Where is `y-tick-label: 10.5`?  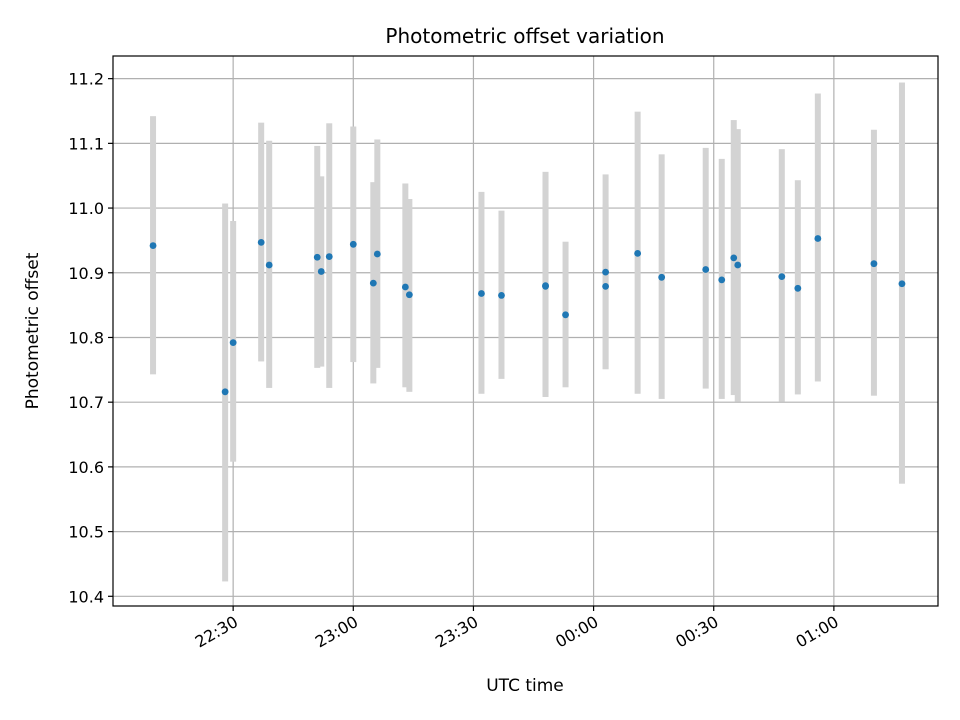
y-tick-label: 10.5 is located at coordinates (86, 532).